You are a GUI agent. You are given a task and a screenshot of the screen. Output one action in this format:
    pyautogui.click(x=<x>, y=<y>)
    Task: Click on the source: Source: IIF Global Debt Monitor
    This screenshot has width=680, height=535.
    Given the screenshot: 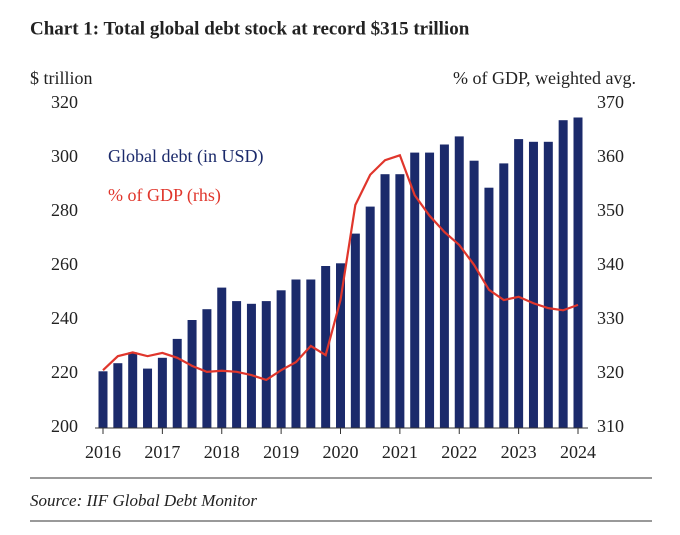 What is the action you would take?
    pyautogui.click(x=143, y=500)
    